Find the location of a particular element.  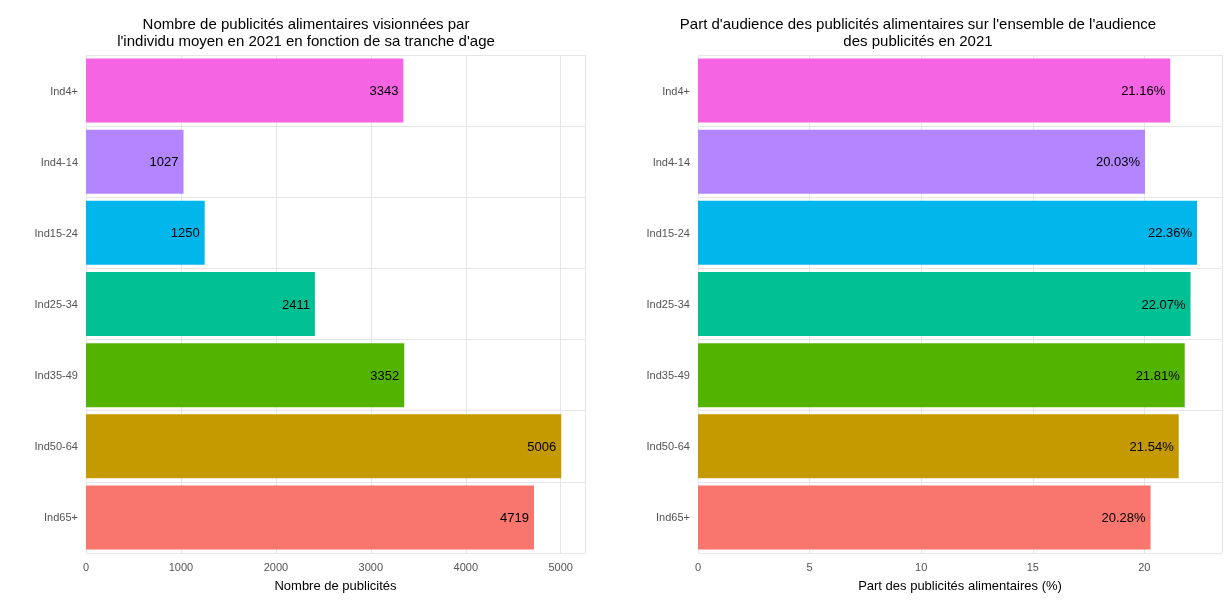

x-tick-label: 1000 is located at coordinates (181, 566).